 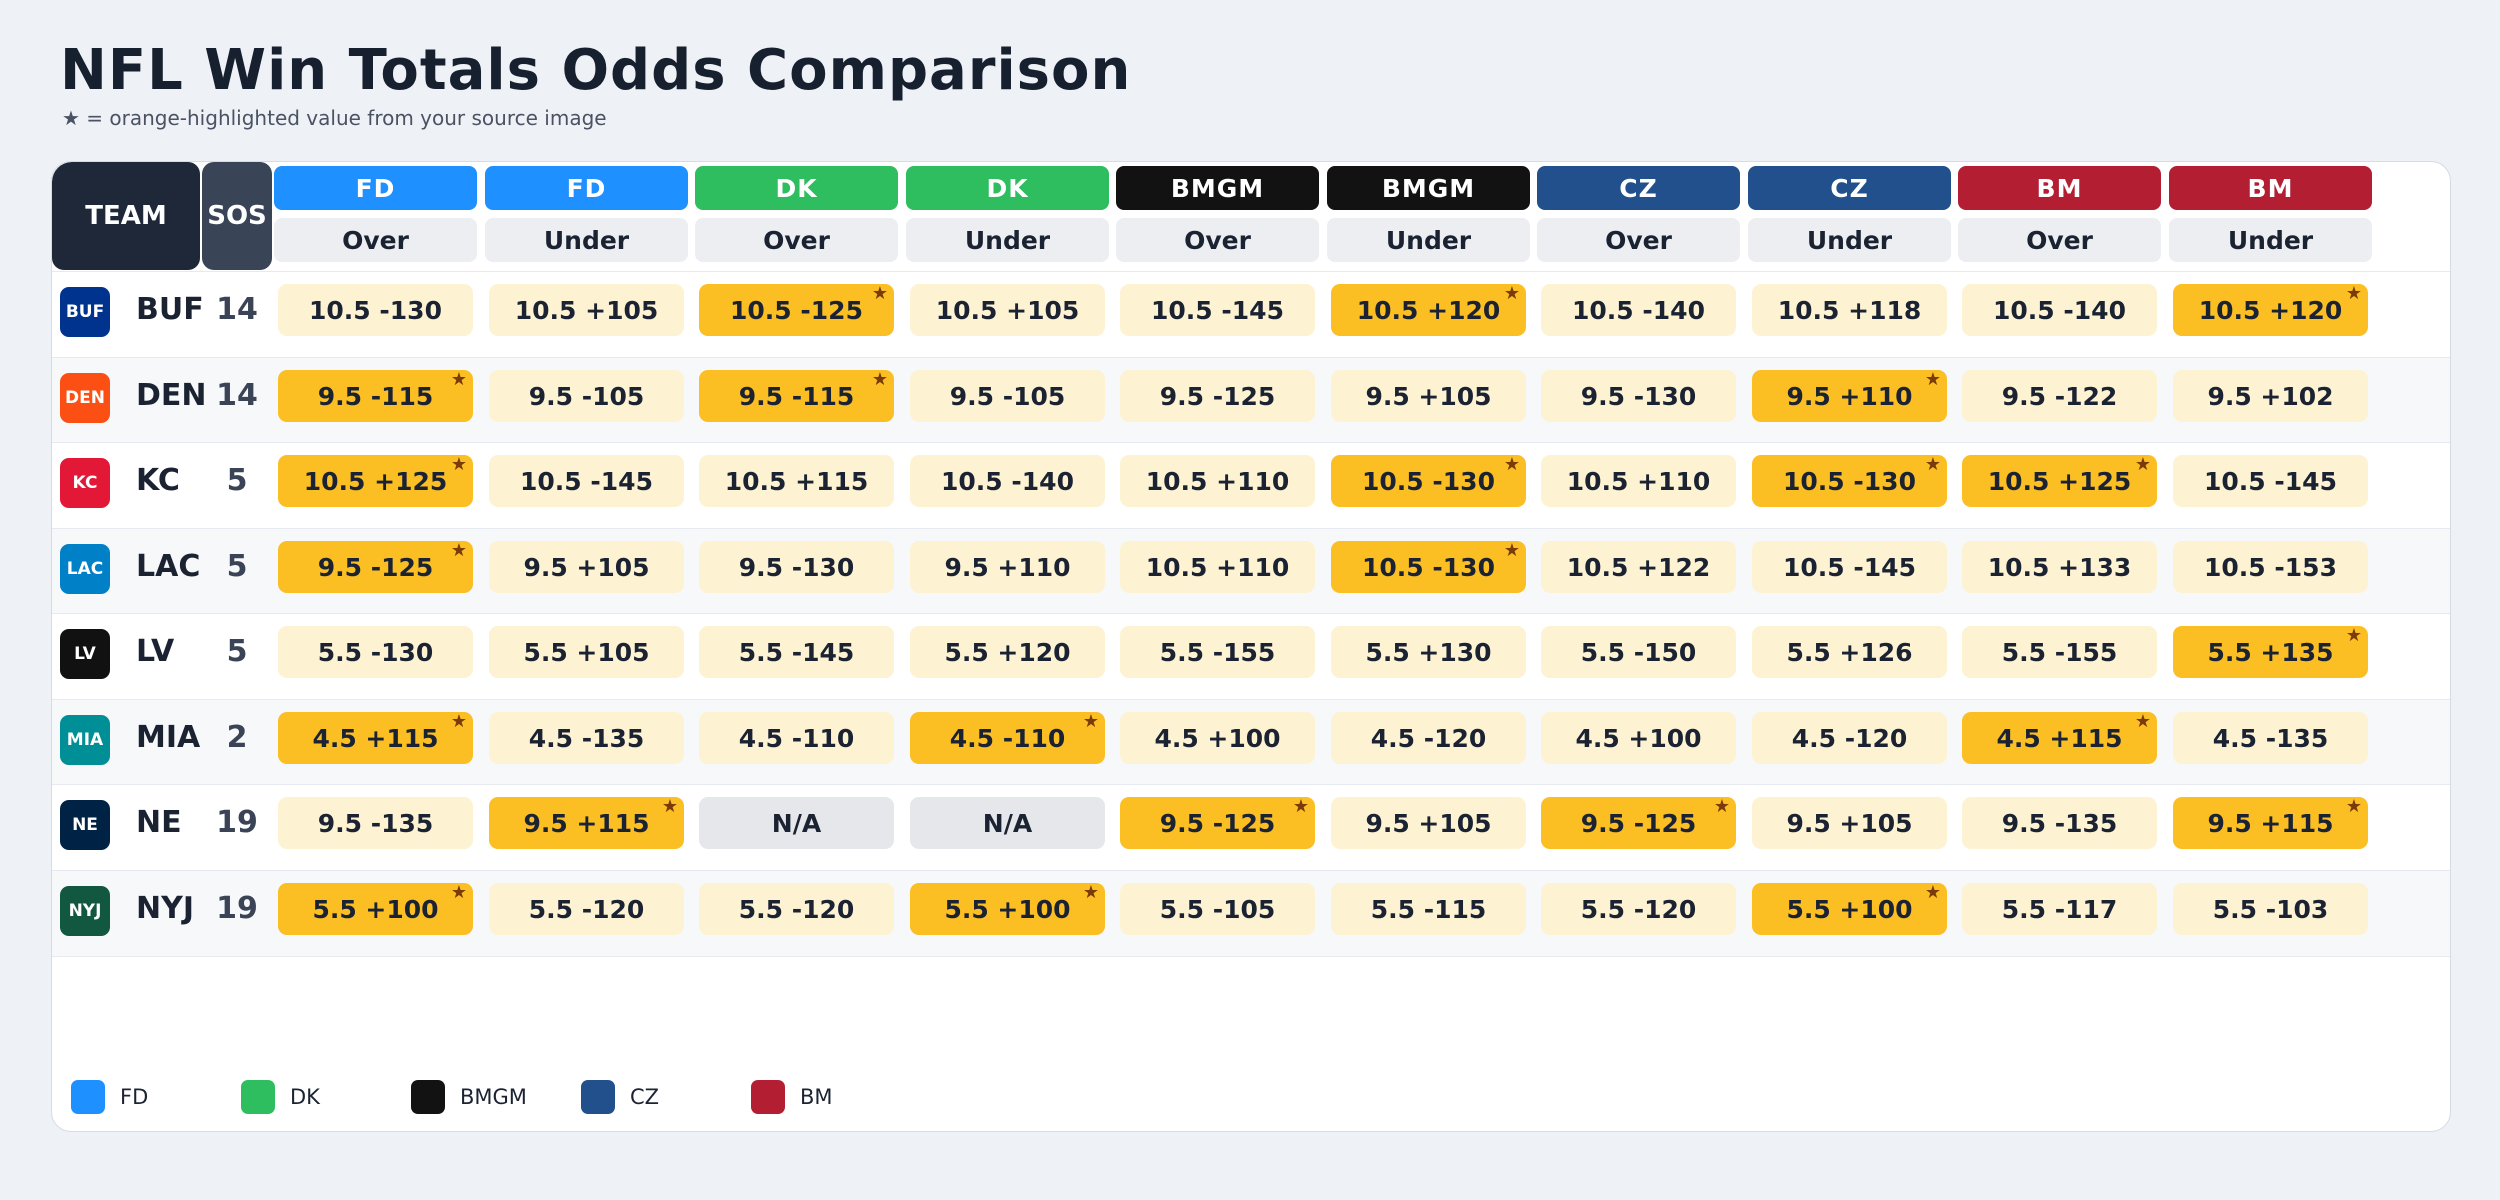 I want to click on odds-cell: 5.5 -115, so click(x=1428, y=909).